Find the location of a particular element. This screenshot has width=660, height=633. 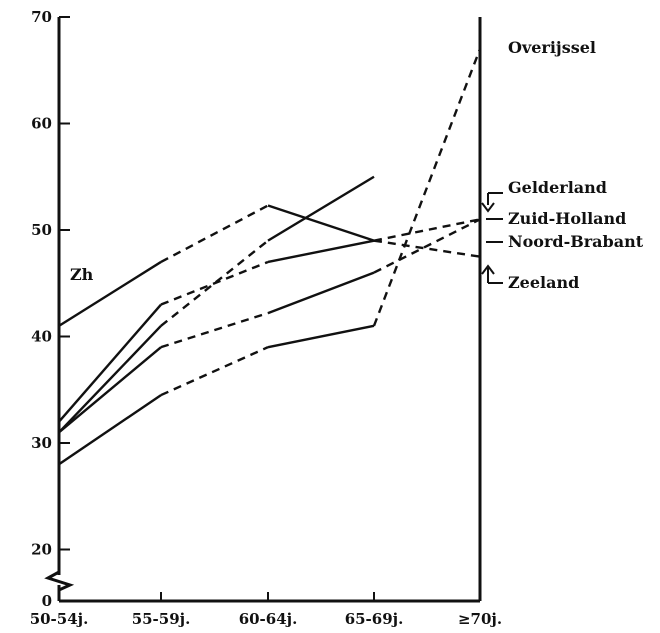

y-tick-label: 50 is located at coordinates (41, 230).